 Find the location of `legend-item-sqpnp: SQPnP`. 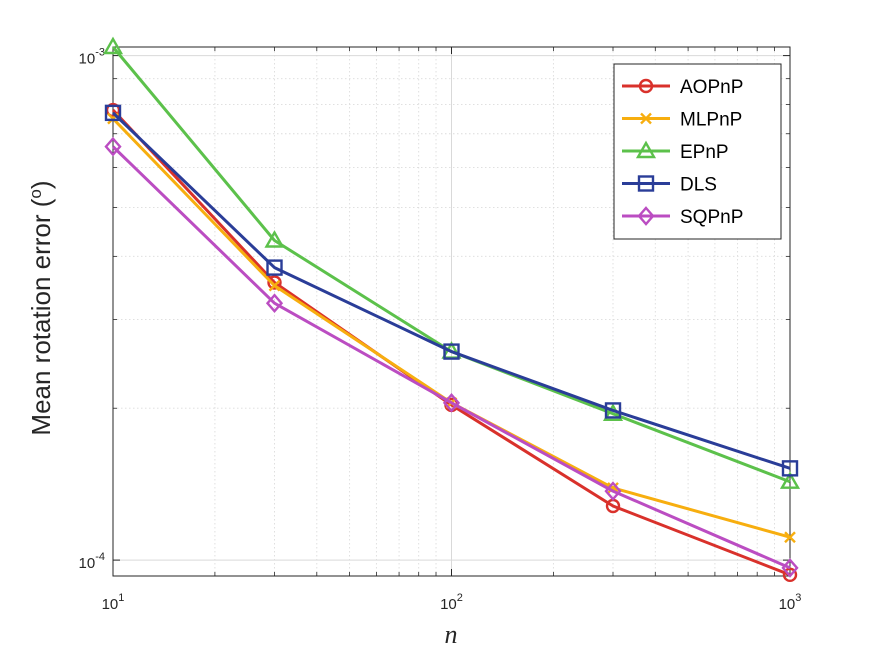

legend-item-sqpnp: SQPnP is located at coordinates (682, 217).